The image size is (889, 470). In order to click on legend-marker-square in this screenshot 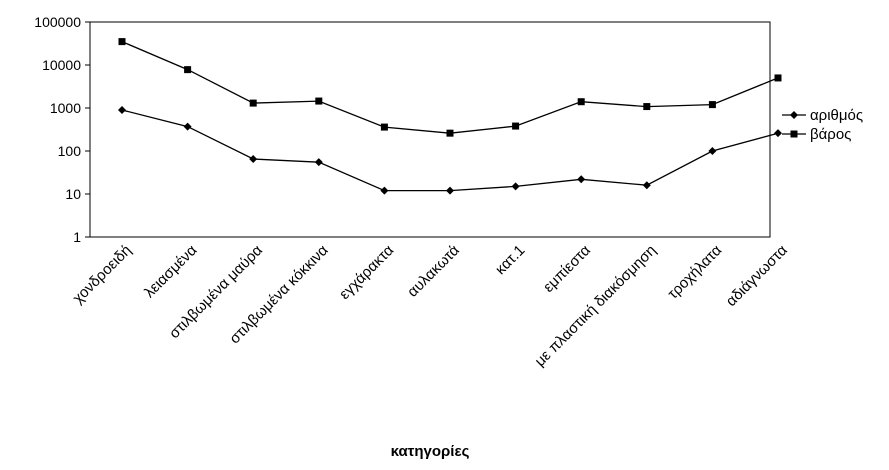, I will do `click(794, 134)`.